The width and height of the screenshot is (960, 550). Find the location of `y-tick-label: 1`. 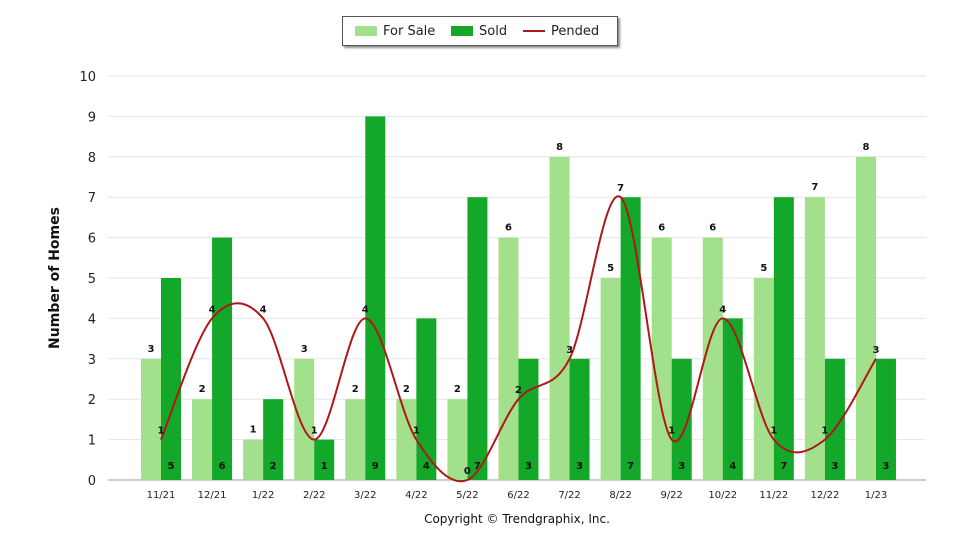

y-tick-label: 1 is located at coordinates (92, 441).